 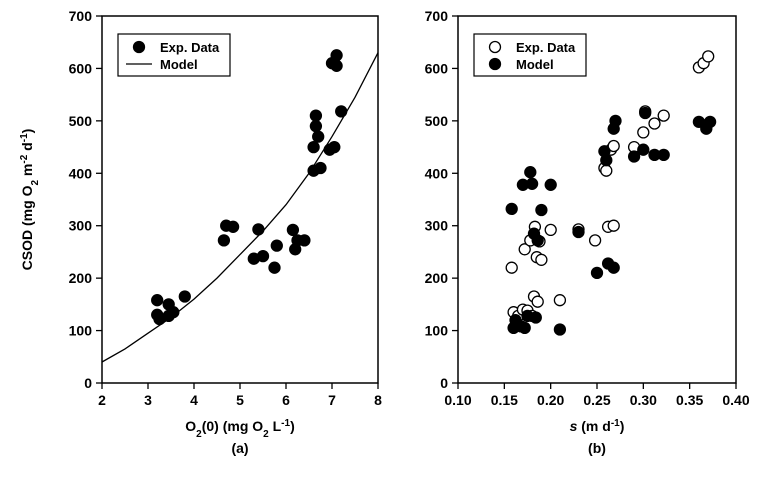 I want to click on x-tick-label: 3, so click(x=148, y=400).